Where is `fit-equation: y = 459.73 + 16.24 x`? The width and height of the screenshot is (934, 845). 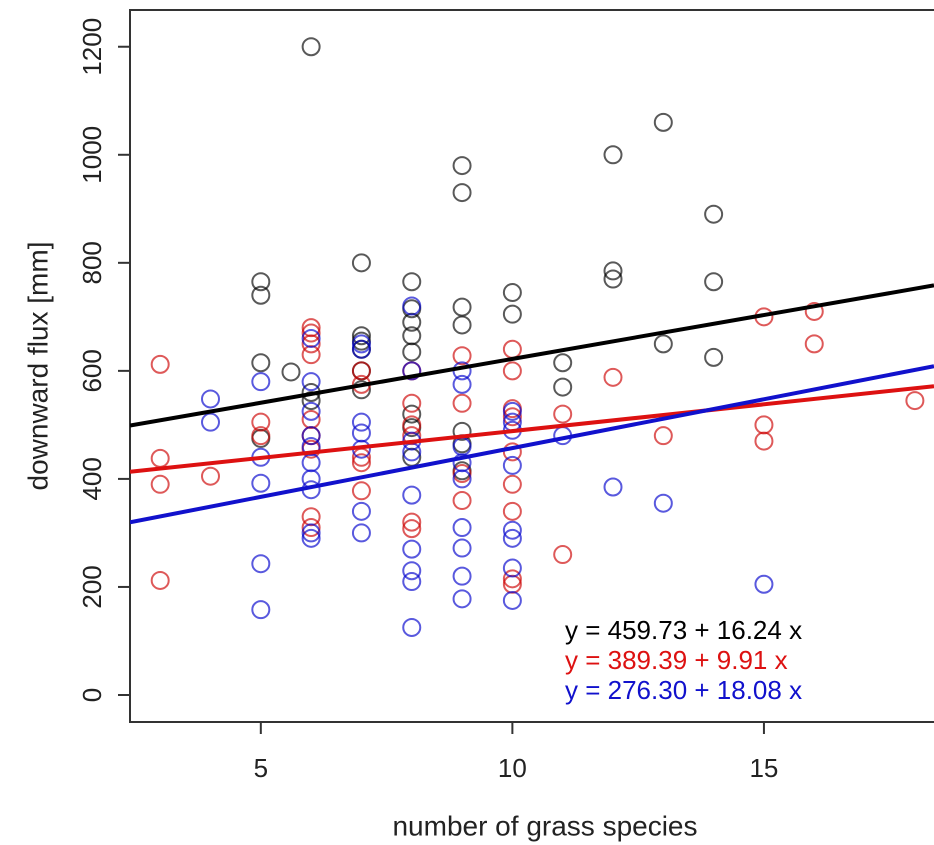
fit-equation: y = 459.73 + 16.24 x is located at coordinates (683, 630).